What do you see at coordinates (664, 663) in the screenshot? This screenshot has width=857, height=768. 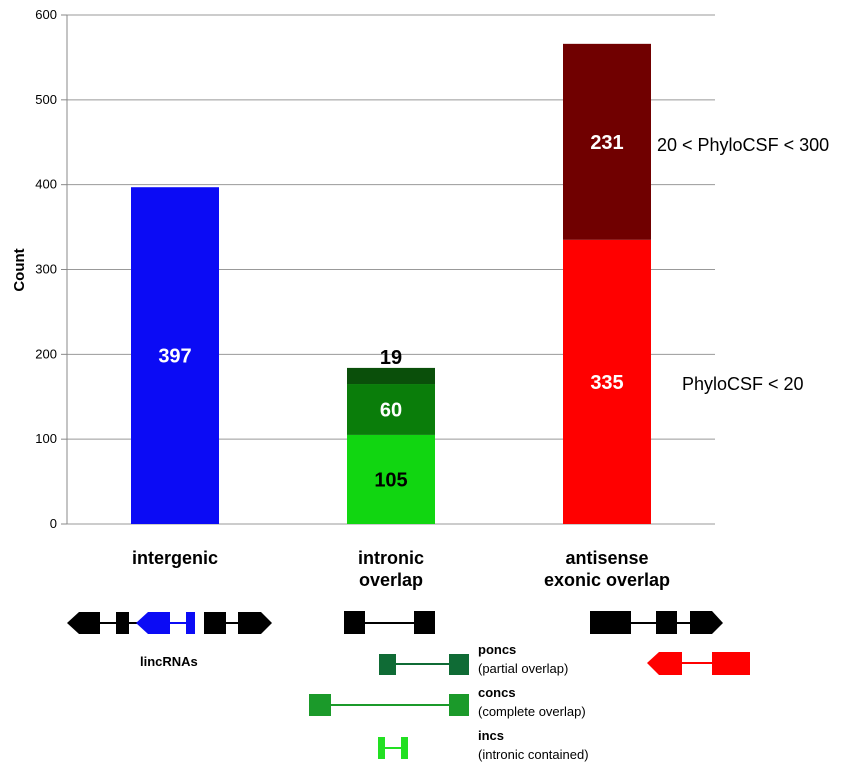 I see `antisense-arrow` at bounding box center [664, 663].